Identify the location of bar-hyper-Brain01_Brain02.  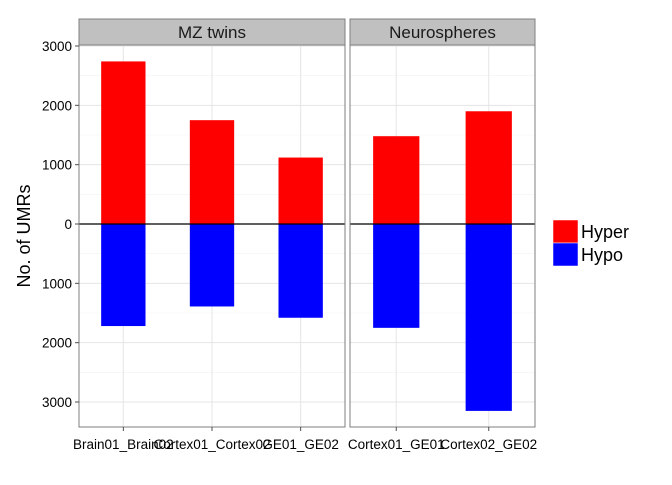
(123, 142).